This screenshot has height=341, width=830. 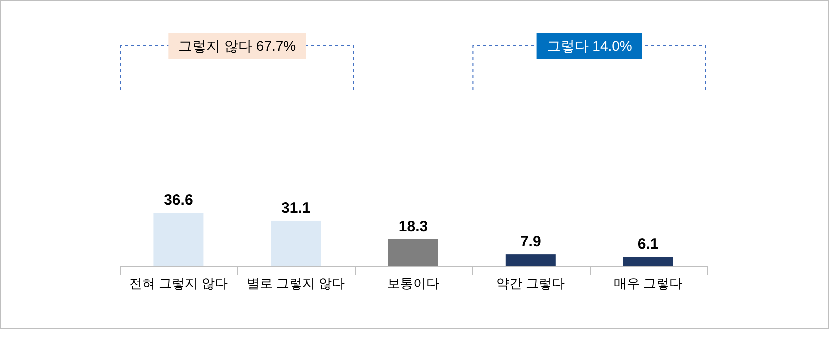 I want to click on data-label: 36.6, so click(x=179, y=200).